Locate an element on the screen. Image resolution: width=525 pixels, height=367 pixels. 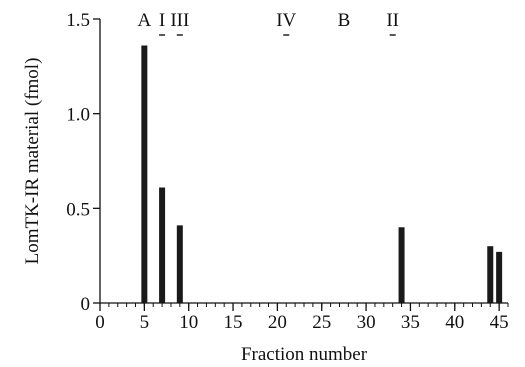
x-tick-label: 15 is located at coordinates (233, 322).